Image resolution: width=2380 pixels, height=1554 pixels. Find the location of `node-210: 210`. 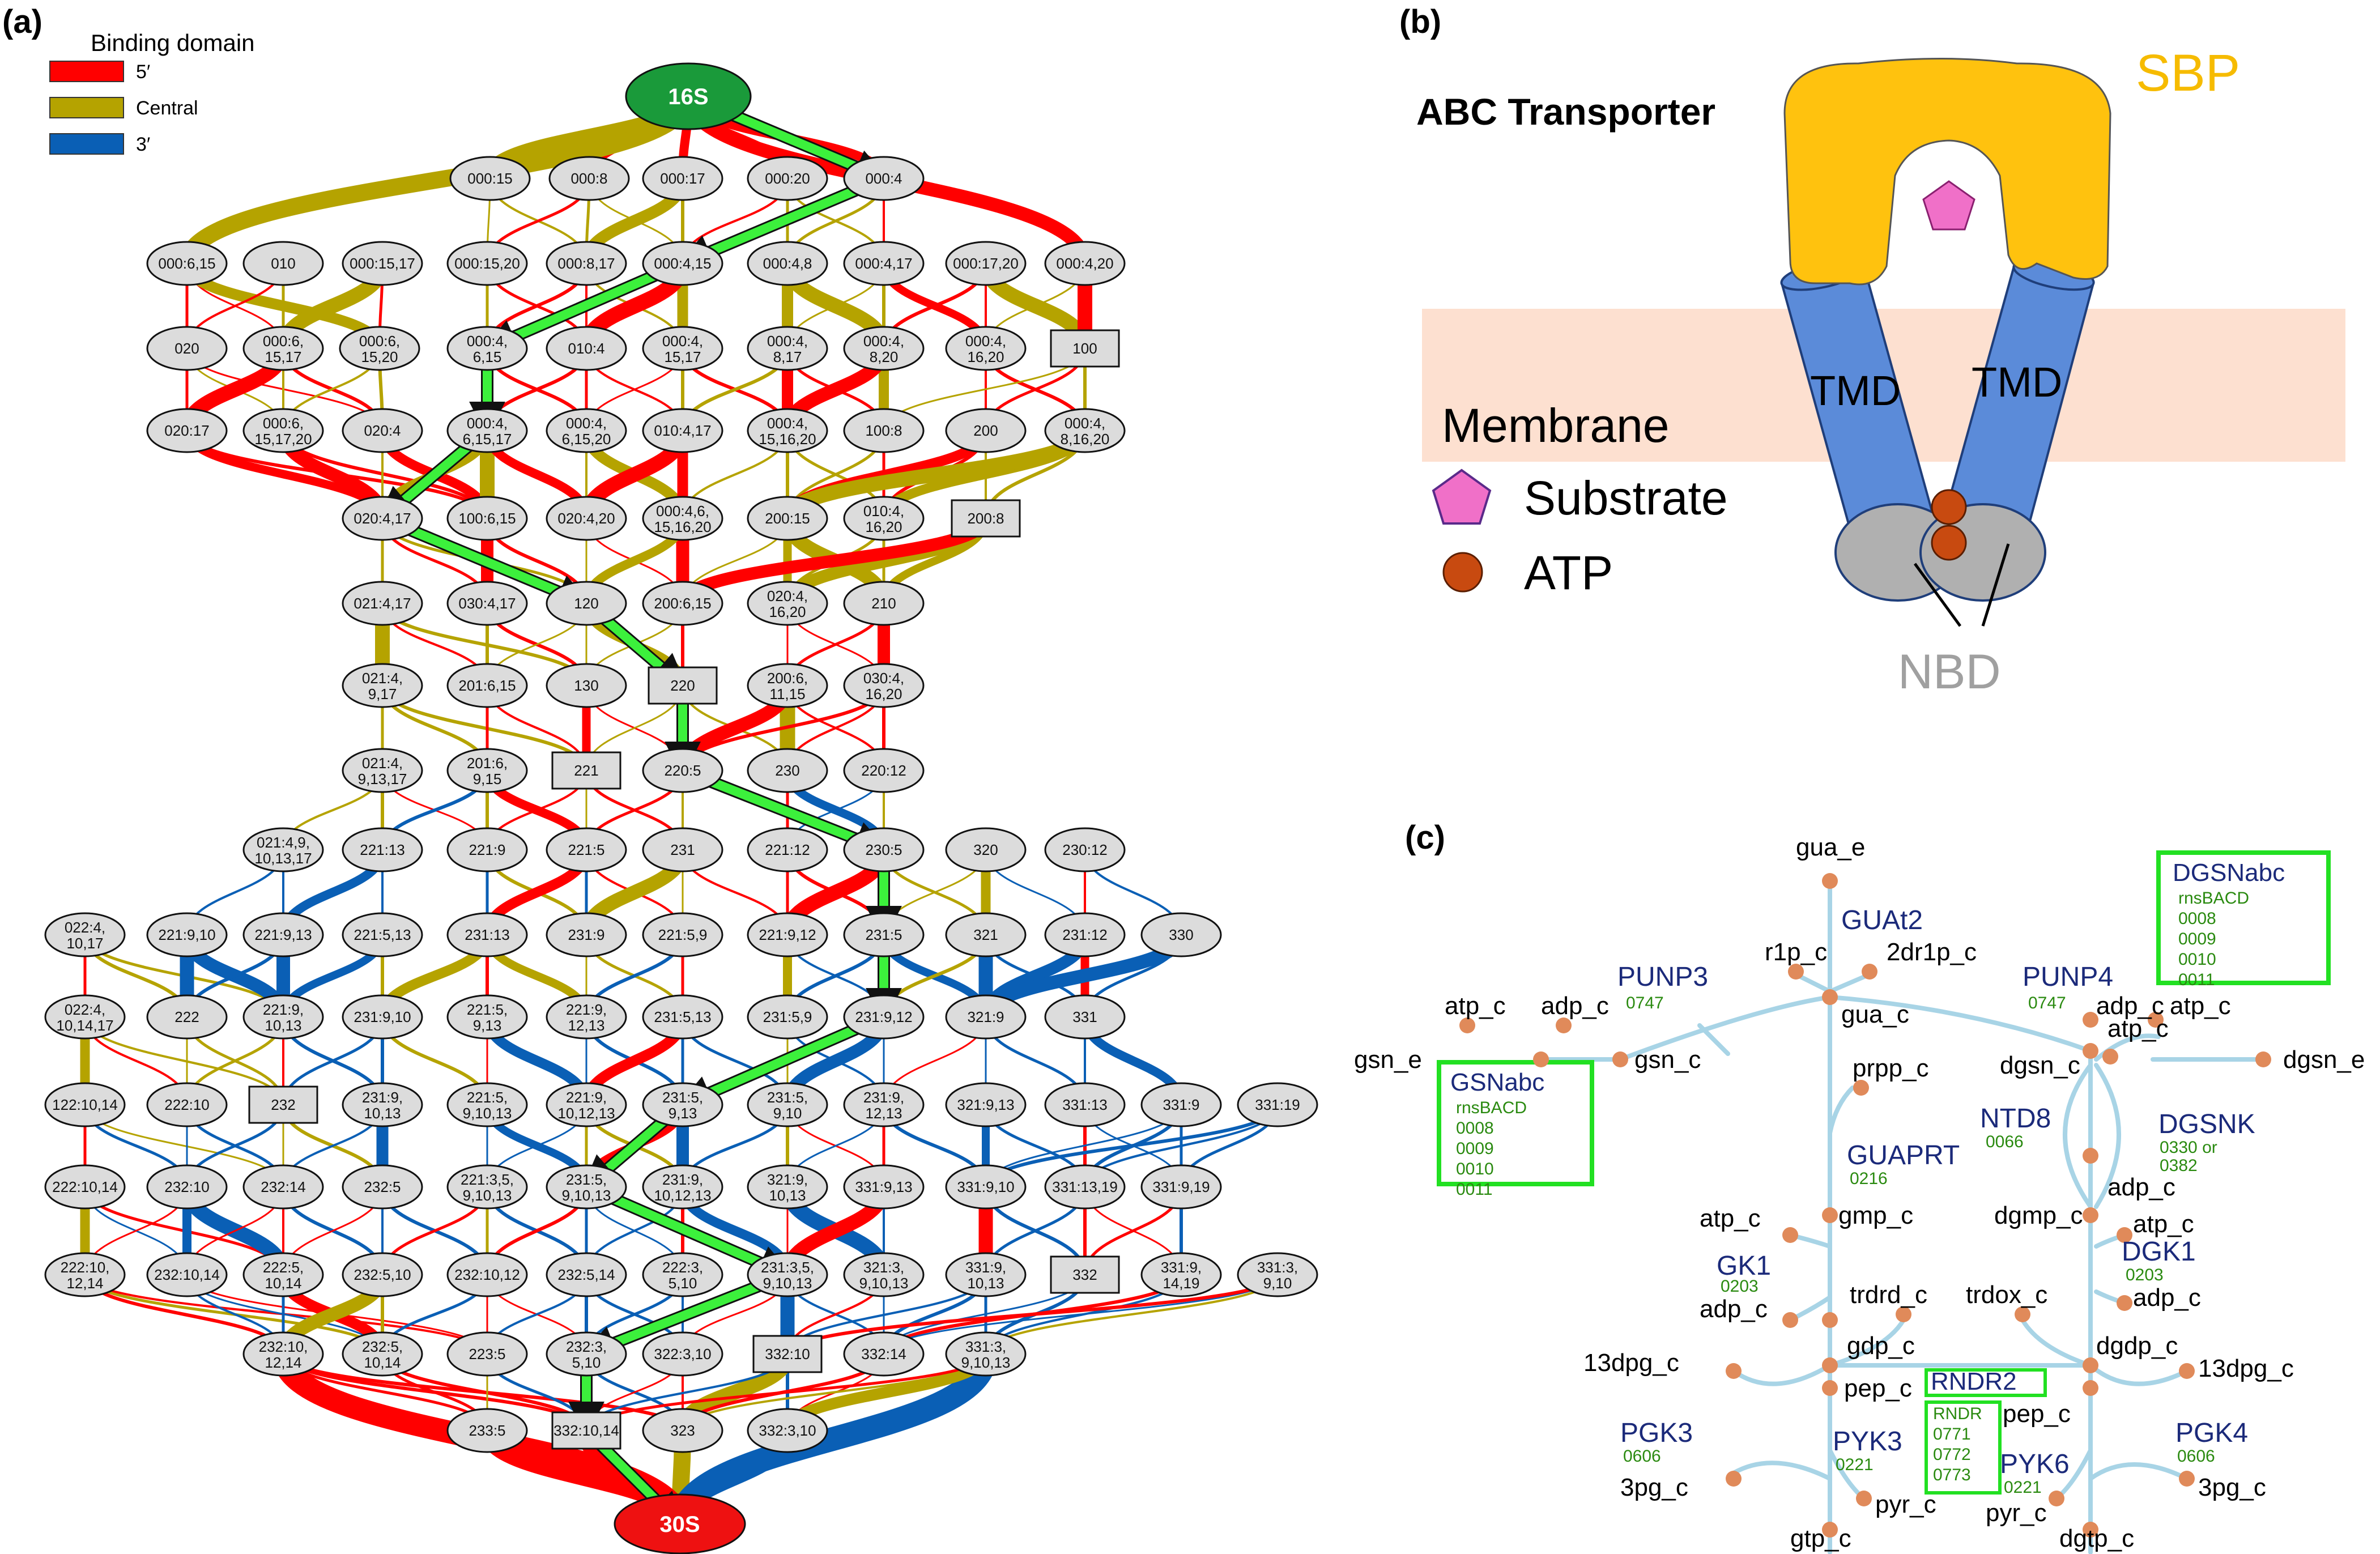

node-210: 210 is located at coordinates (884, 603).